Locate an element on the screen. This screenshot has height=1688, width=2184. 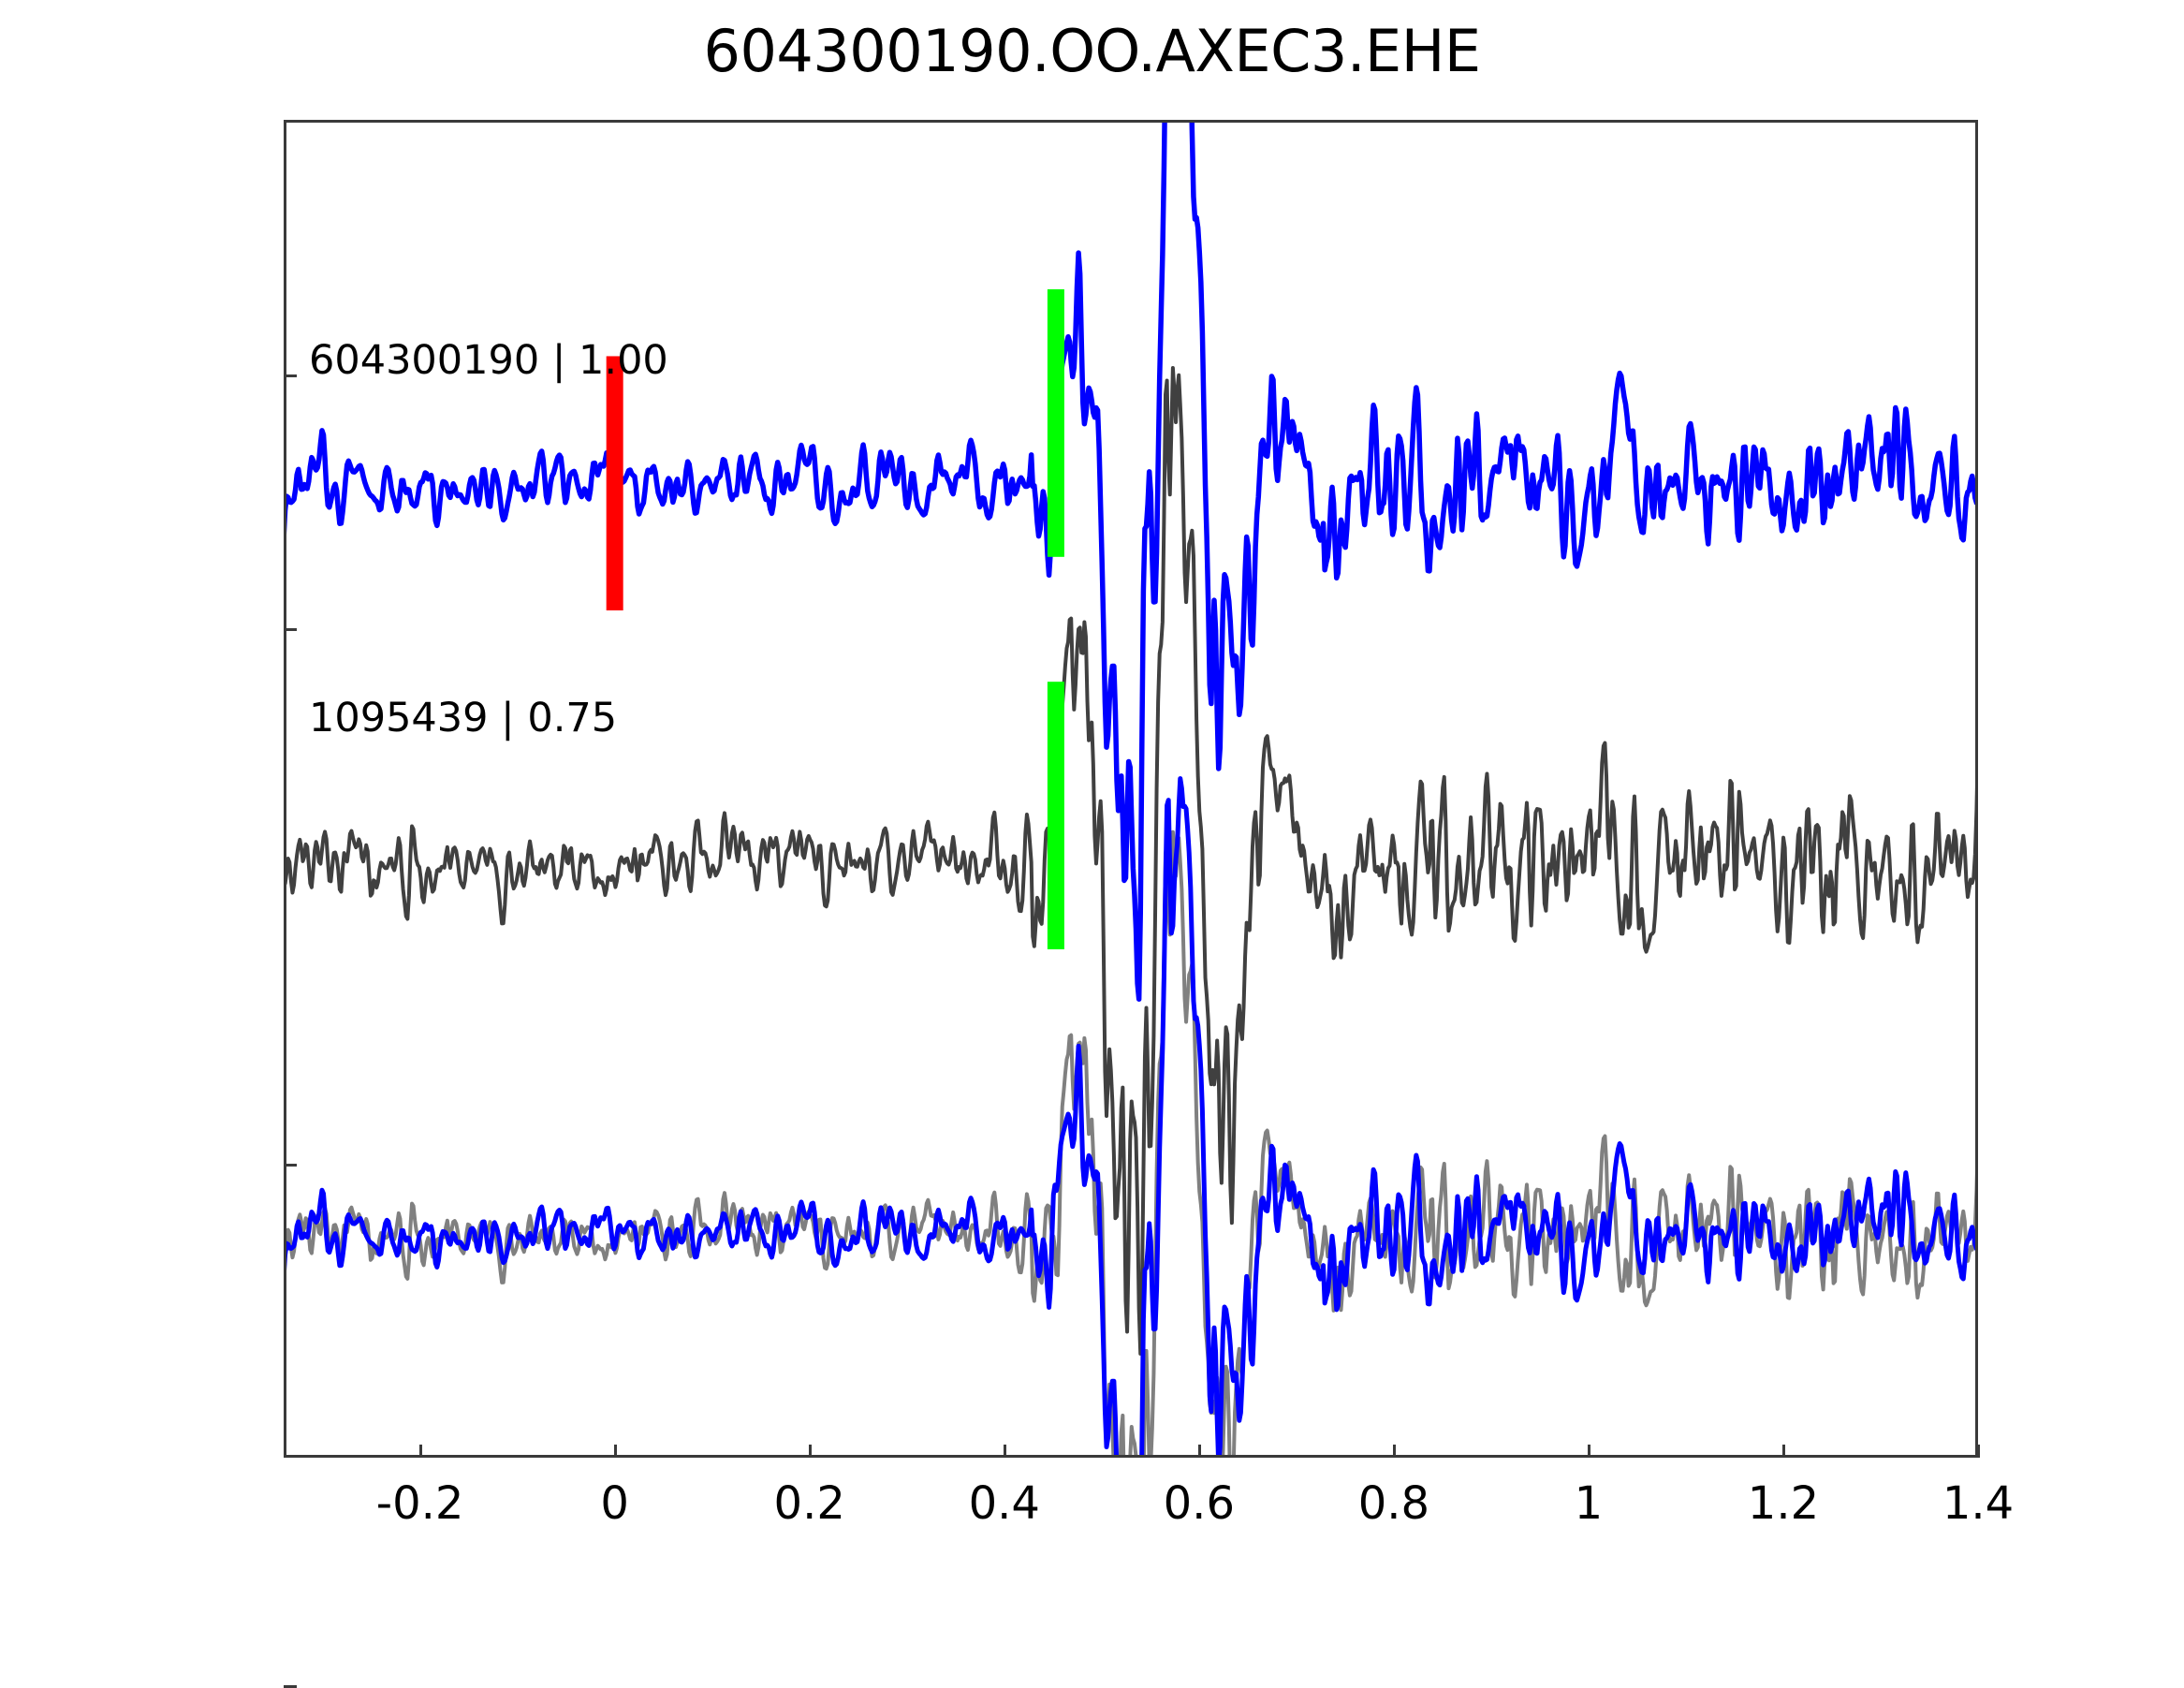
x-tick-label: 0.6 is located at coordinates (1199, 1503).